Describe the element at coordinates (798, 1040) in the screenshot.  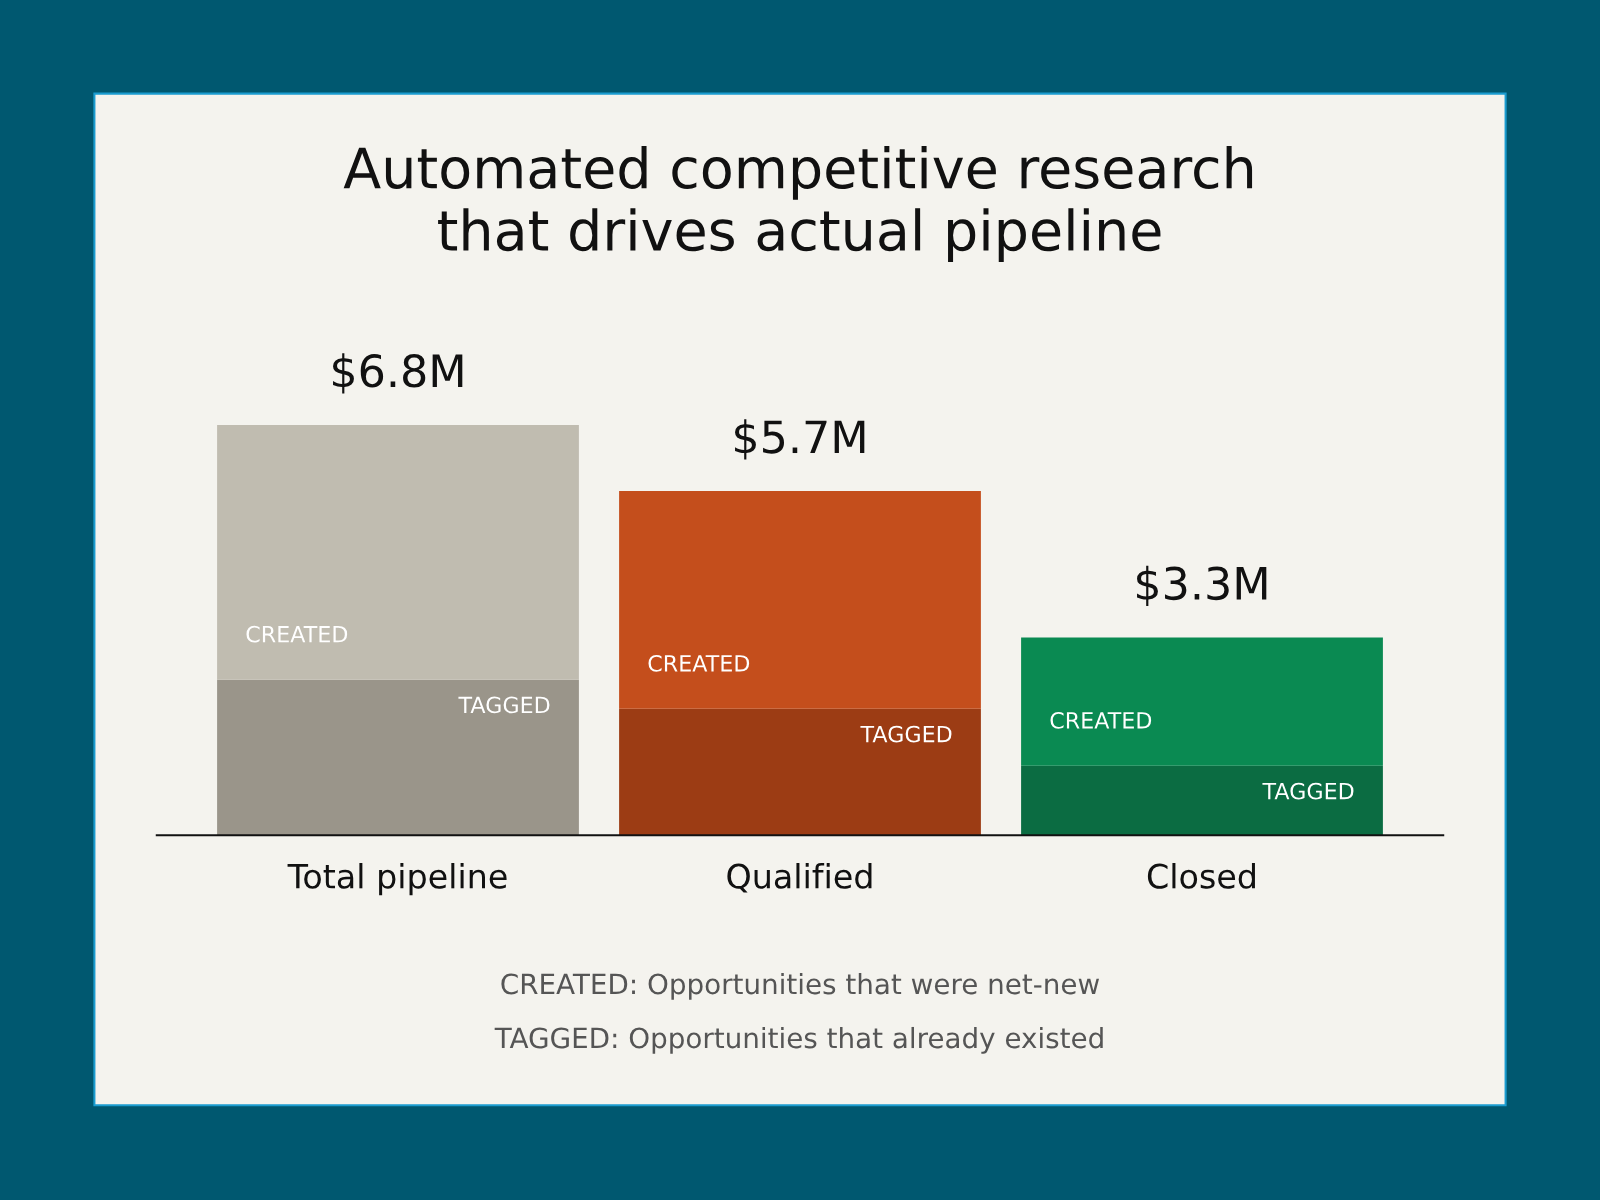
I see `text: TAGGED: Opportunities that already existed` at that location.